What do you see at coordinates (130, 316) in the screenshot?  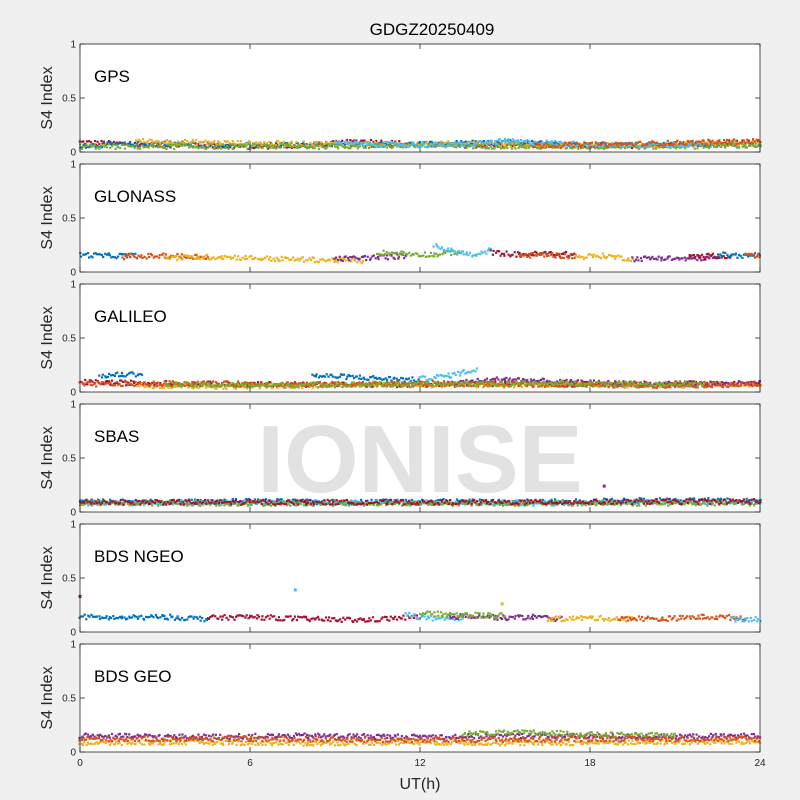 I see `panel-label: GALILEO` at bounding box center [130, 316].